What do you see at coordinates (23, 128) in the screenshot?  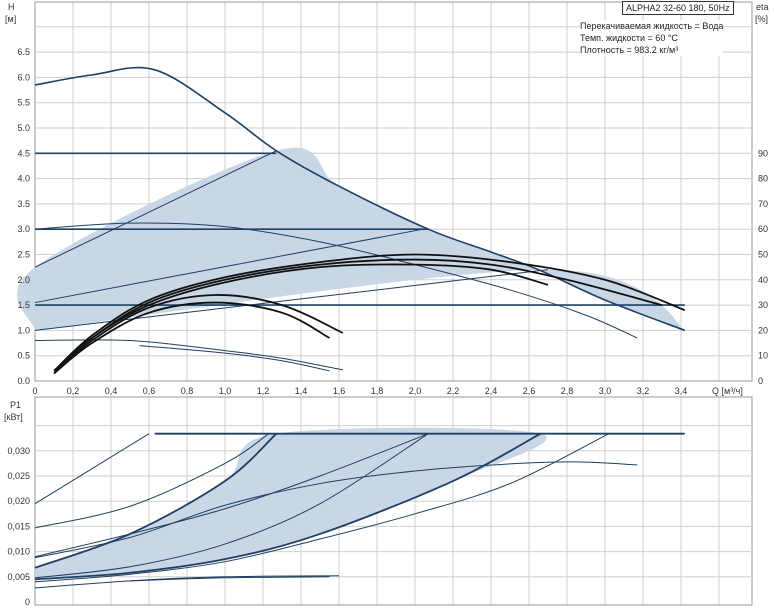 I see `y-tick-label: 5.0` at bounding box center [23, 128].